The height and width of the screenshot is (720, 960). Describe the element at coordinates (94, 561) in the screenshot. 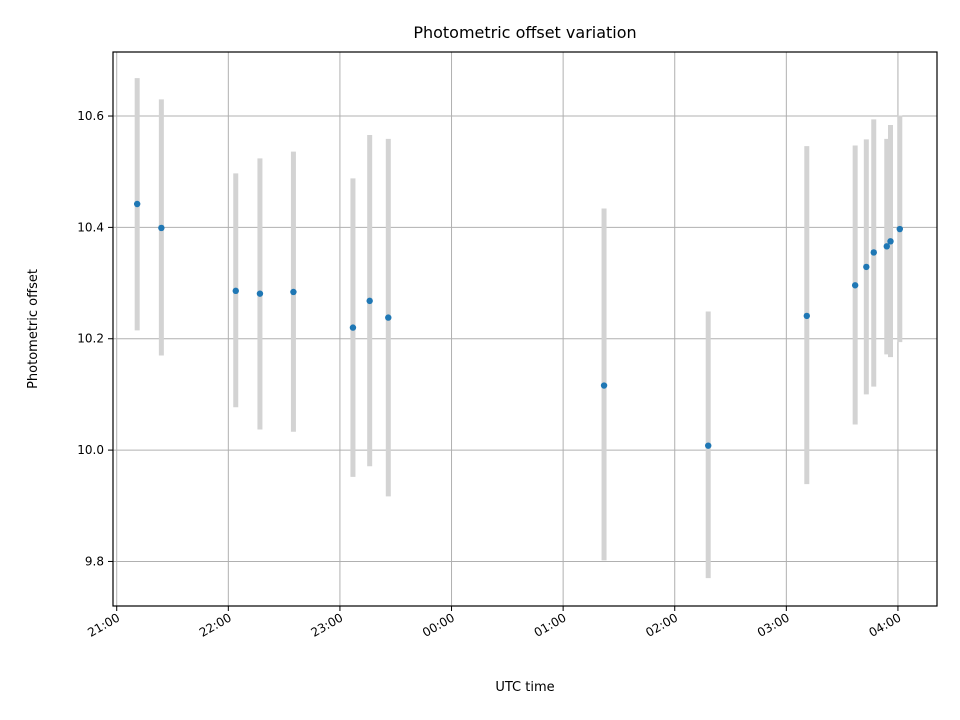

I see `y-tick-label: 9.8` at that location.